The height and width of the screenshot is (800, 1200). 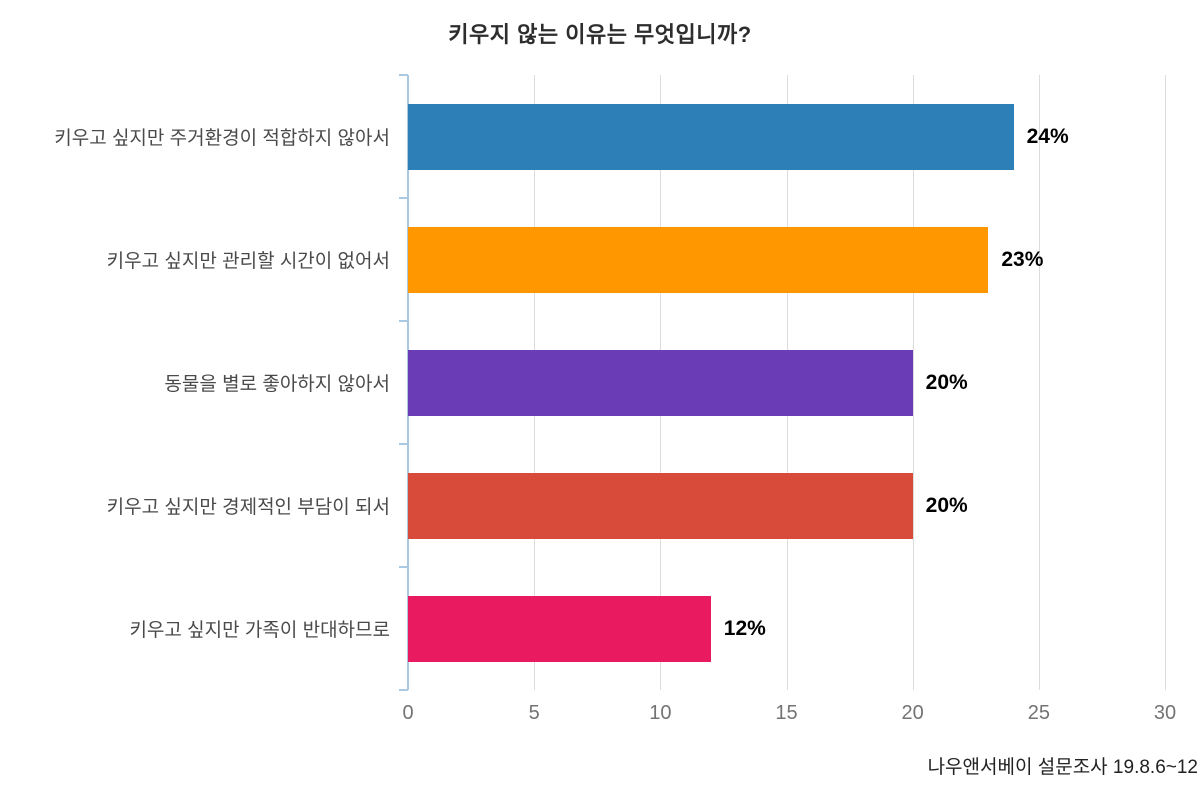 What do you see at coordinates (1022, 259) in the screenshot?
I see `bar-value-label: 23%` at bounding box center [1022, 259].